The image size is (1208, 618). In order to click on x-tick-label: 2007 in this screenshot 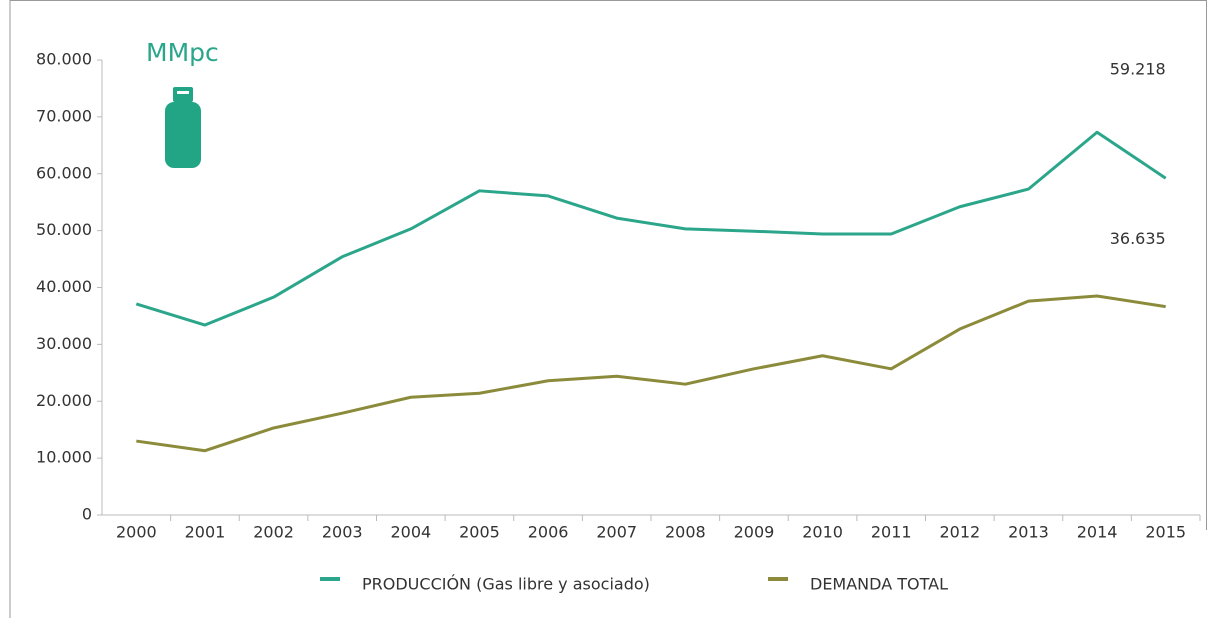, I will do `click(616, 532)`.